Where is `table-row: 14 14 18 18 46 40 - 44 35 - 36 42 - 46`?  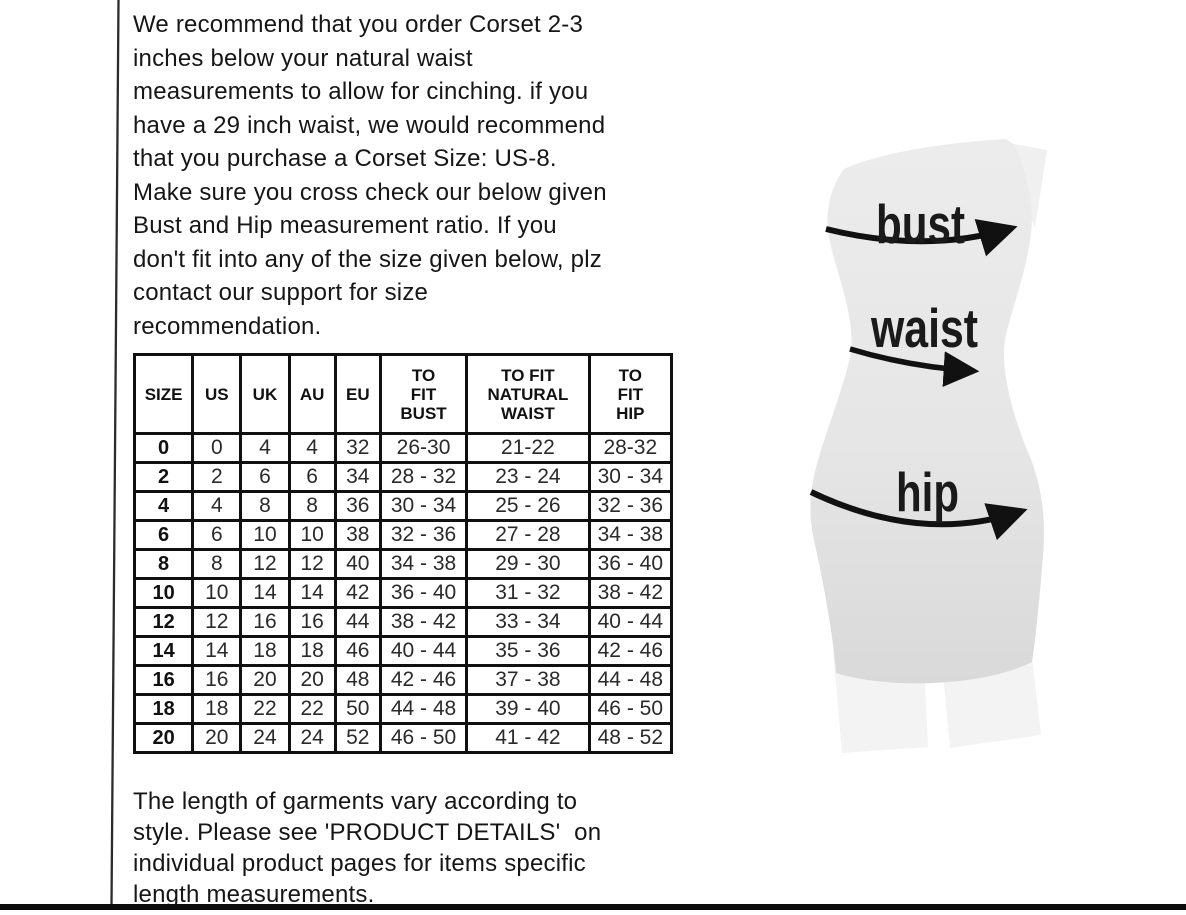 table-row: 14 14 18 18 46 40 - 44 35 - 36 42 - 46 is located at coordinates (403, 651).